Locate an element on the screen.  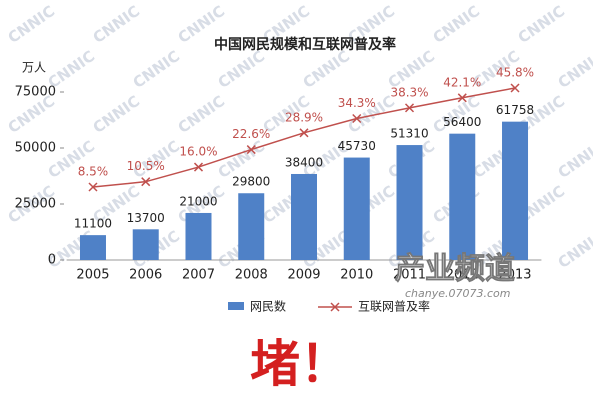
x-tick-label: 2009 is located at coordinates (303, 275).